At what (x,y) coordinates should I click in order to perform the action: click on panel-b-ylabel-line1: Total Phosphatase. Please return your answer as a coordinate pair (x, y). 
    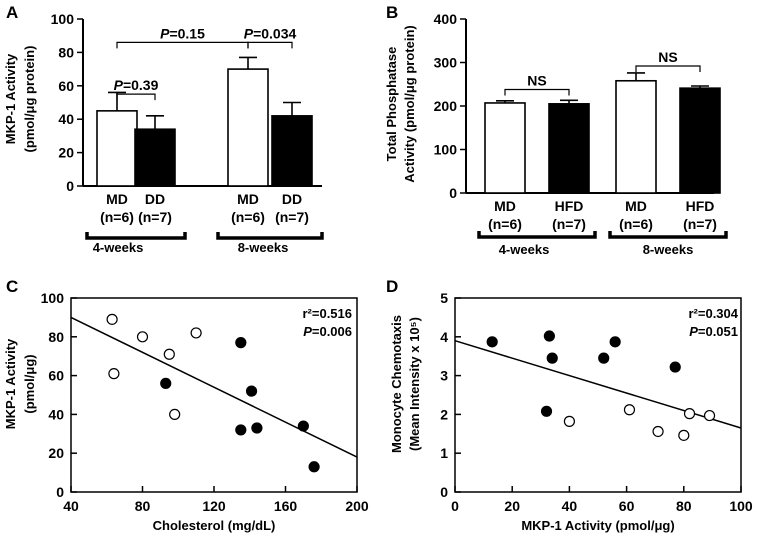
    Looking at the image, I should click on (391, 104).